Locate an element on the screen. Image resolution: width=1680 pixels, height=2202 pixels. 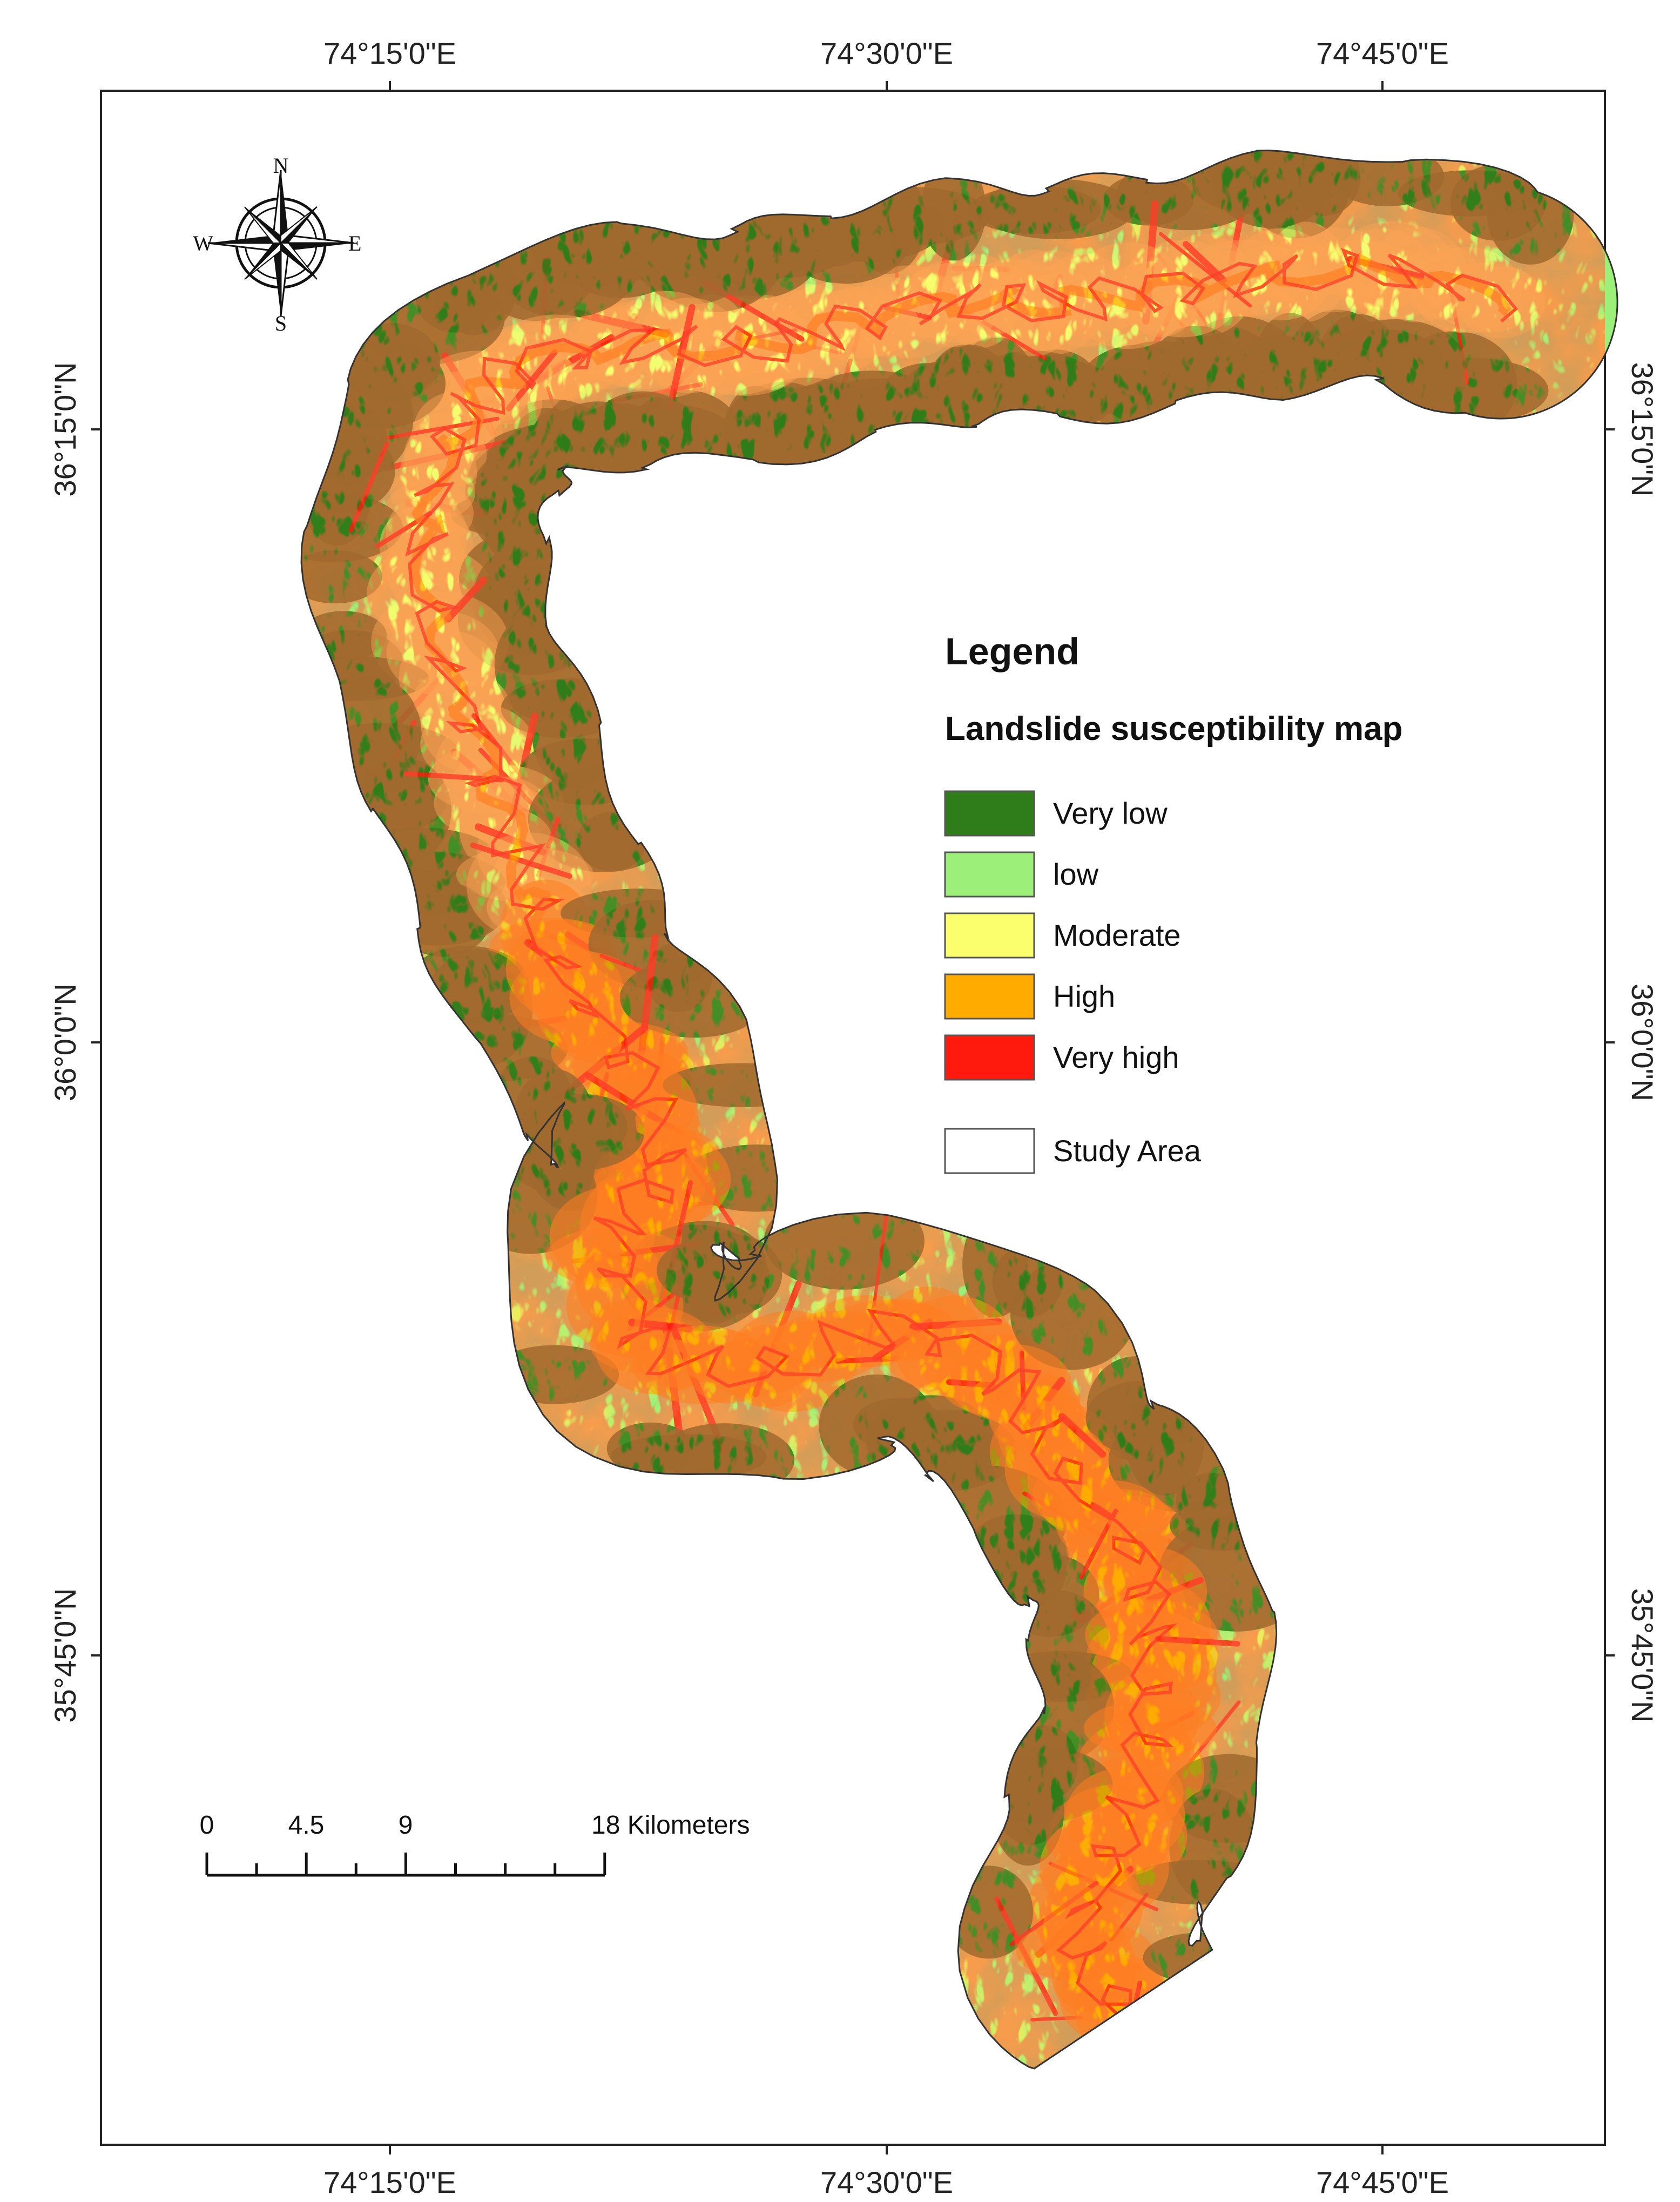
top-longitude-labels: 74°15'0"E 74°30'0"E 74°45'0"E is located at coordinates (886, 53).